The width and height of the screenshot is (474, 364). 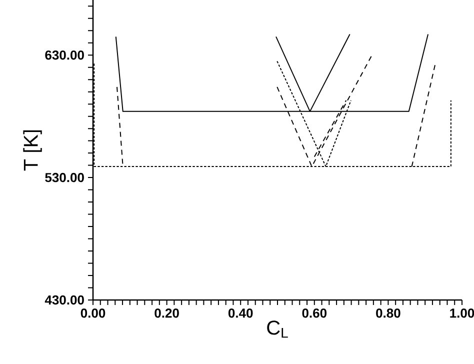 I want to click on y-tick-label: 630.00, so click(x=64, y=55).